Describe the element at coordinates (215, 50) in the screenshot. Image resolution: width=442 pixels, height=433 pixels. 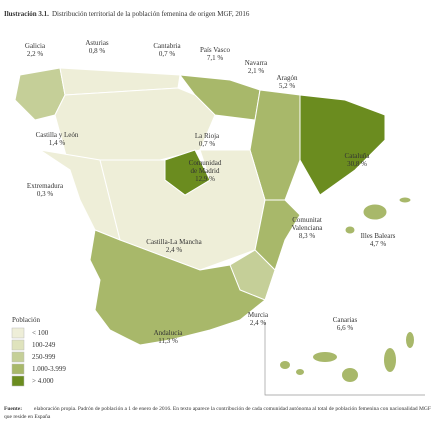
I see `region-name: País Vasco` at that location.